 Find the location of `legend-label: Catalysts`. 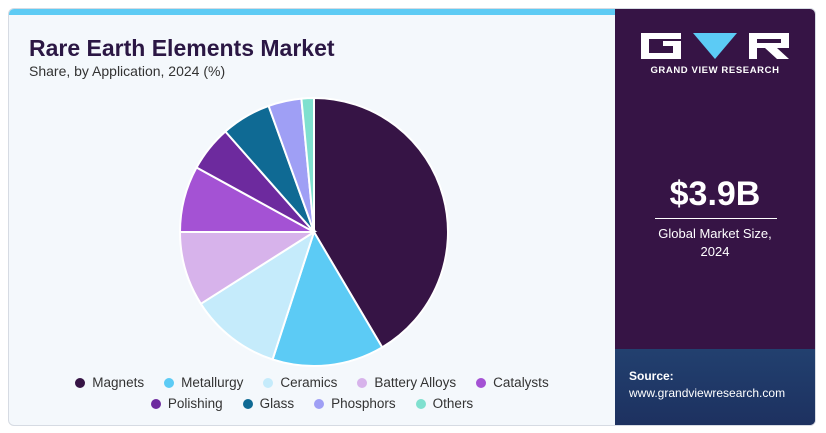

legend-label: Catalysts is located at coordinates (521, 382).